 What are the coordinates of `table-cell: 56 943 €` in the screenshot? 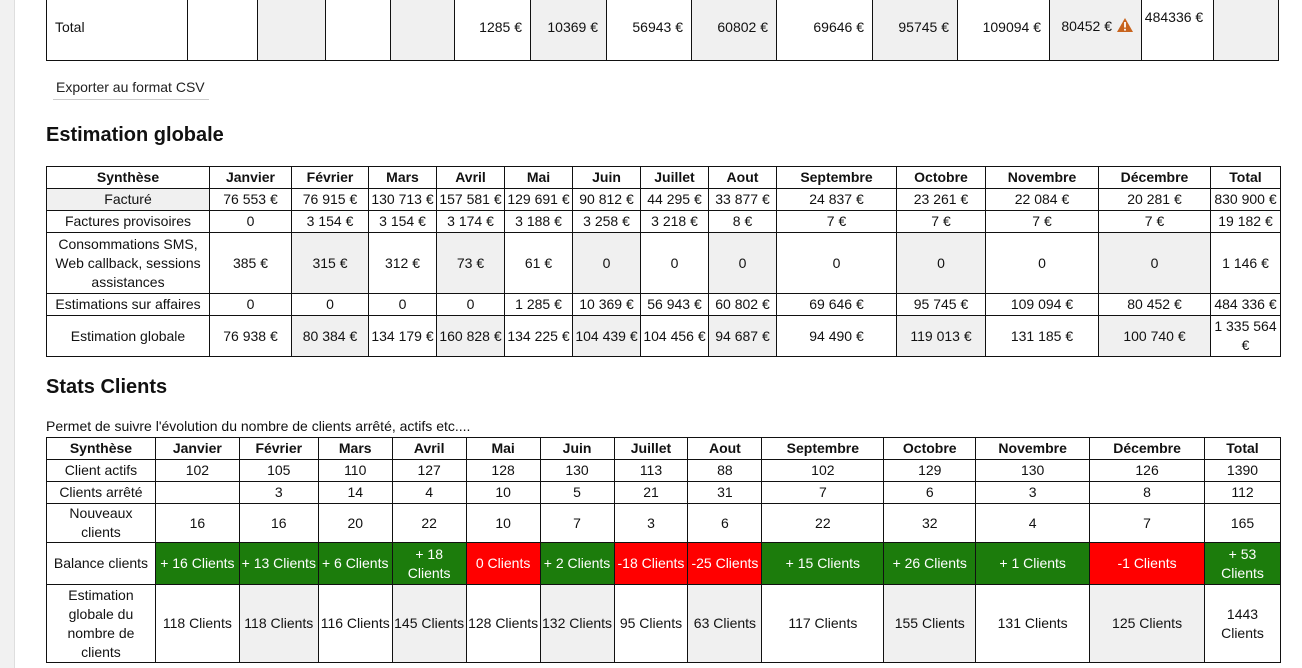 It's located at (674, 304).